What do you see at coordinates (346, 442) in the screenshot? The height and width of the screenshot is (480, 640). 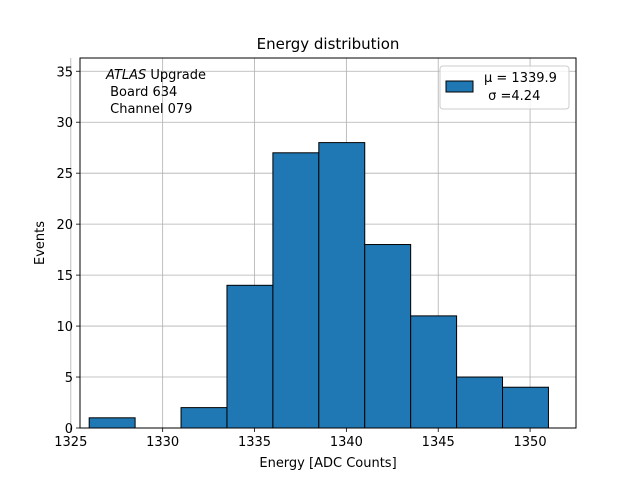 I see `x-tick-label: 1340` at bounding box center [346, 442].